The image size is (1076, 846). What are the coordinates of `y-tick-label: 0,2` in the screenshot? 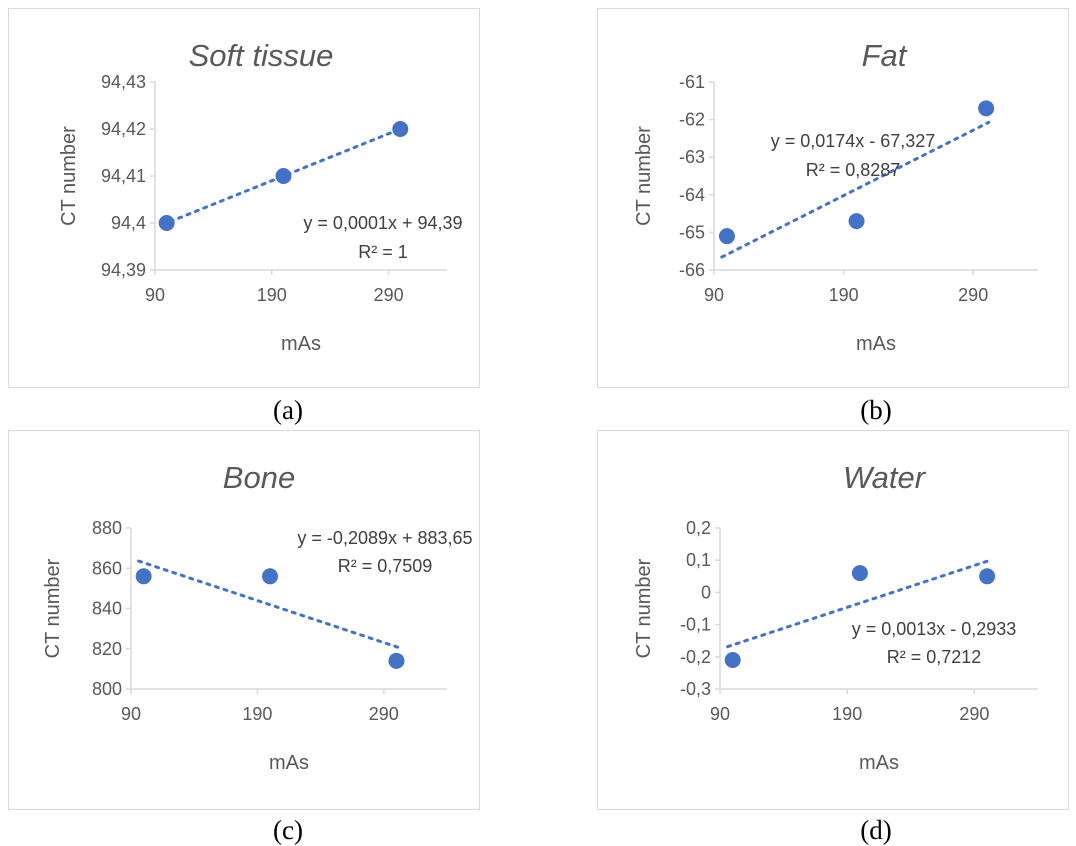 It's located at (698, 528).